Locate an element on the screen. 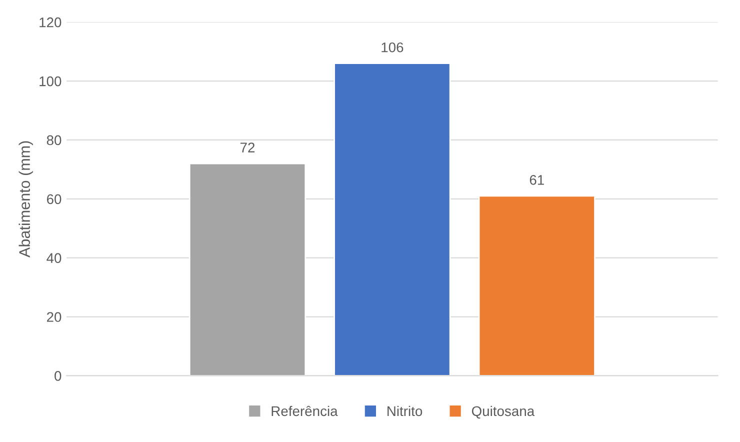  y-tick-label: 80 is located at coordinates (54, 140).